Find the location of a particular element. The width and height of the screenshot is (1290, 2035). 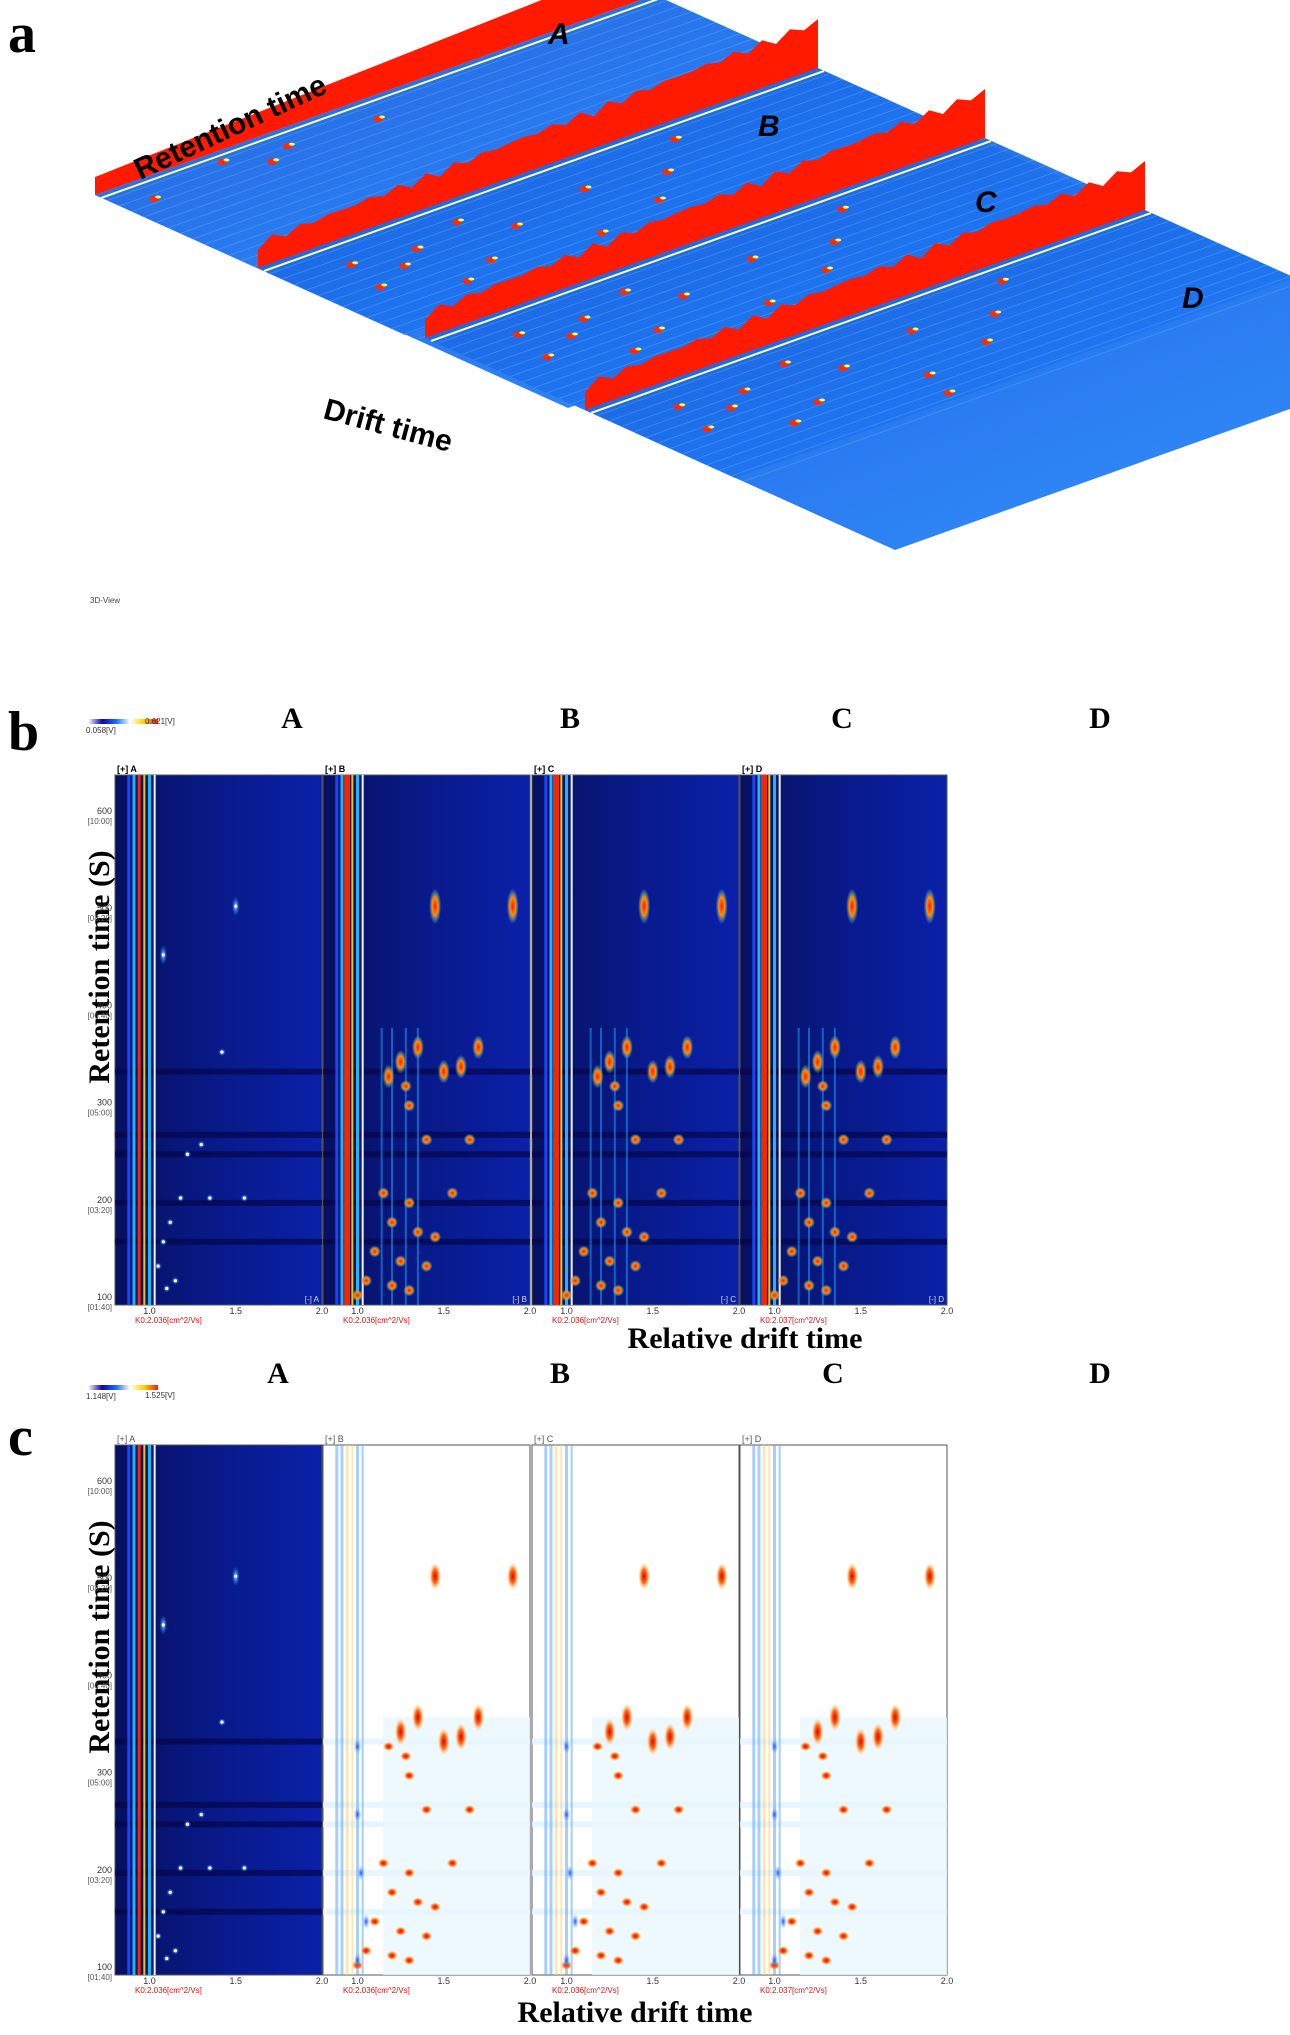

plot-D: 1.0 1.5 2.0 K0:2.037[cm^2/Vs] [+] D is located at coordinates (846, 1714).